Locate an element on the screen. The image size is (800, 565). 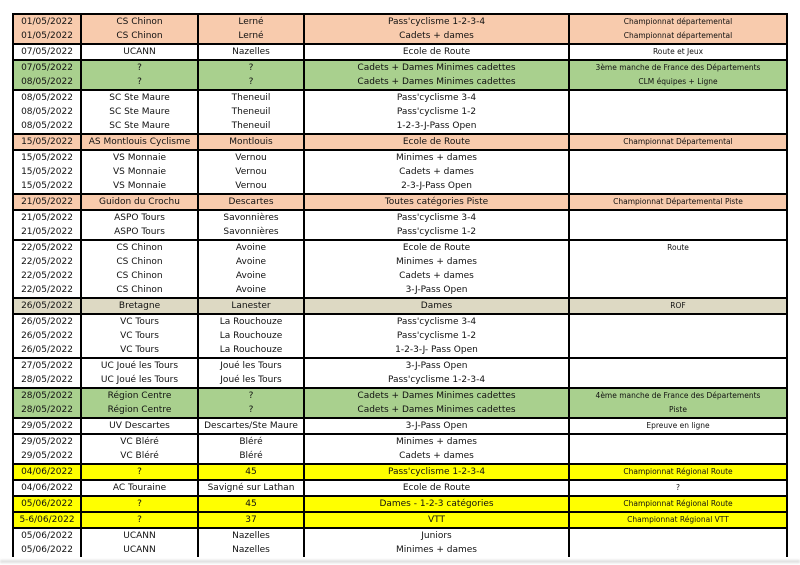
cell-date: 5-6/06/2022 is located at coordinates (48, 520).